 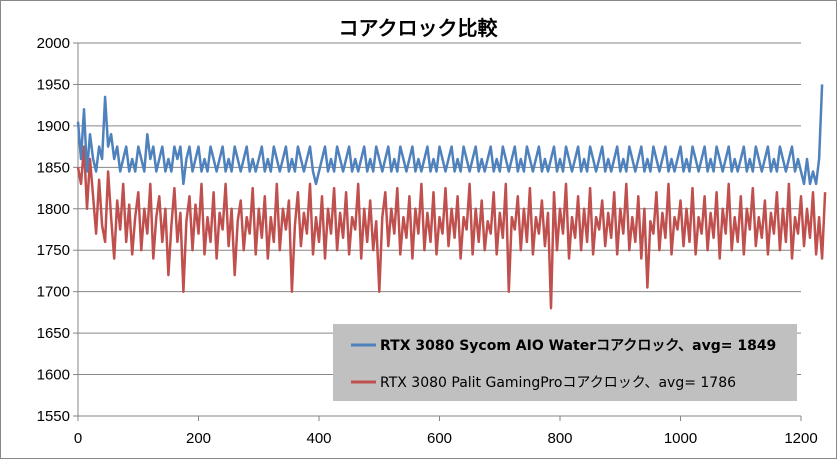 What do you see at coordinates (318, 438) in the screenshot?
I see `x-tick-label-400: 400` at bounding box center [318, 438].